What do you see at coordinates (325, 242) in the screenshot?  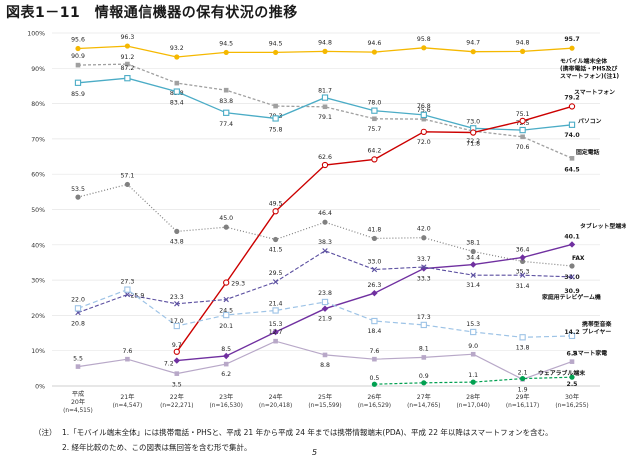 I see `data-label: 38.3` at bounding box center [325, 242].